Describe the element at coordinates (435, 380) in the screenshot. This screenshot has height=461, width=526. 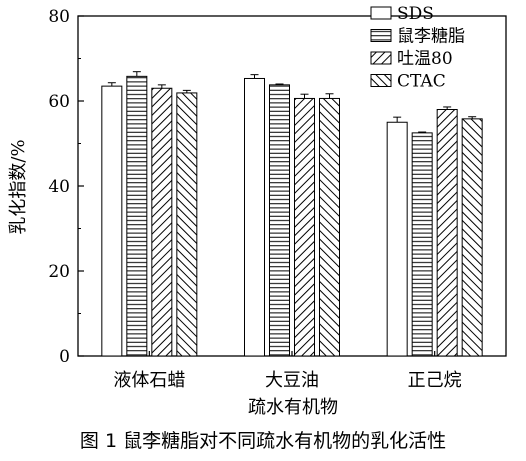
I see `x-tick-label: 正己烷` at that location.